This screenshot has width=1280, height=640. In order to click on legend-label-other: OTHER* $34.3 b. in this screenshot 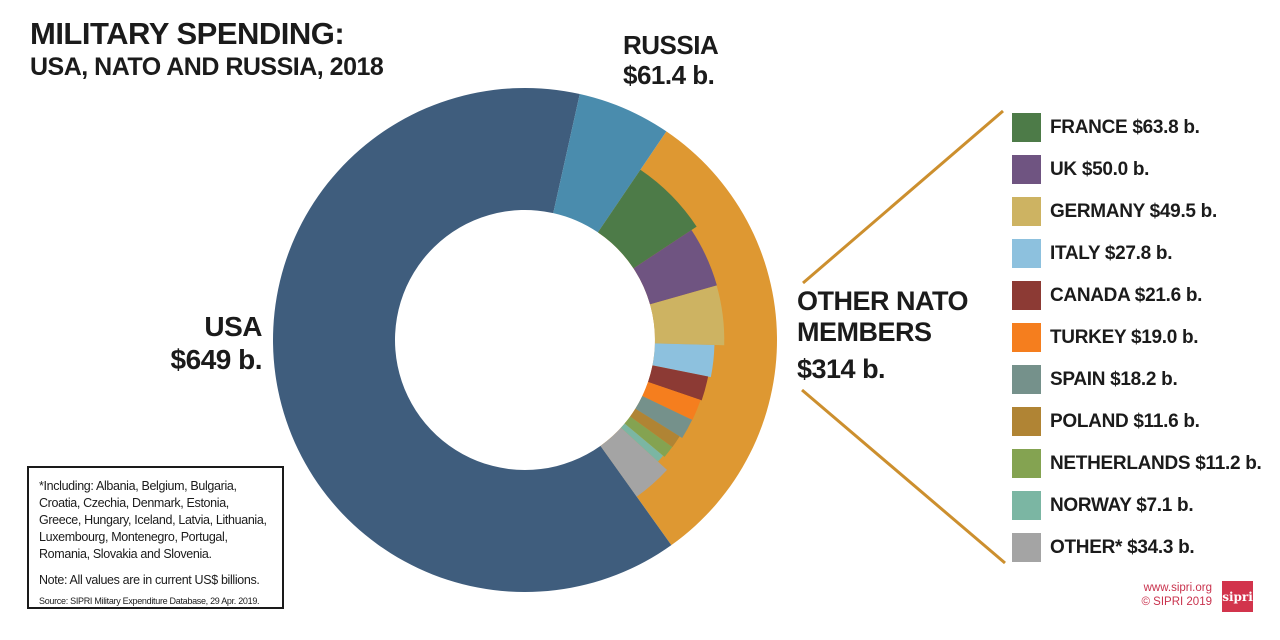, I will do `click(1122, 547)`.